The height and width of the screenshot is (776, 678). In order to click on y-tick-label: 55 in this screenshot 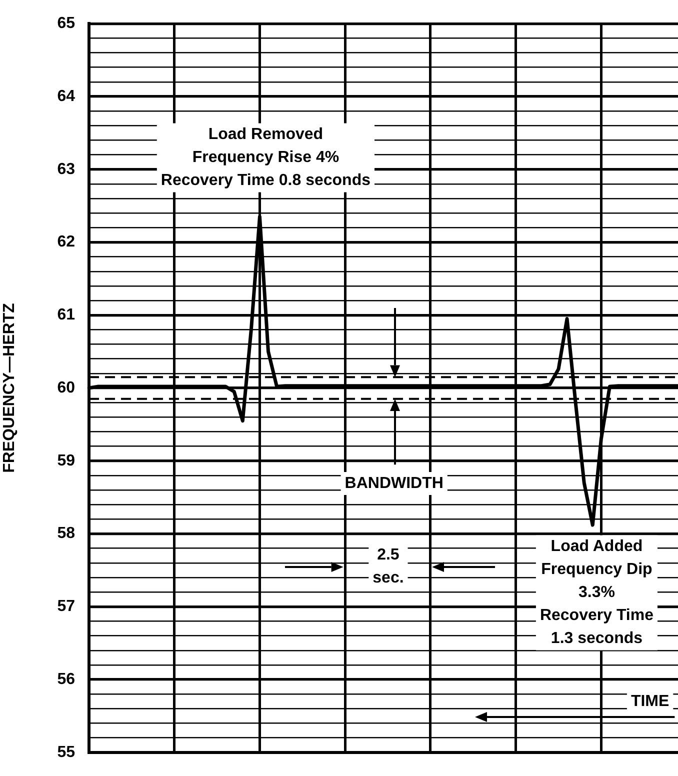, I will do `click(66, 752)`.